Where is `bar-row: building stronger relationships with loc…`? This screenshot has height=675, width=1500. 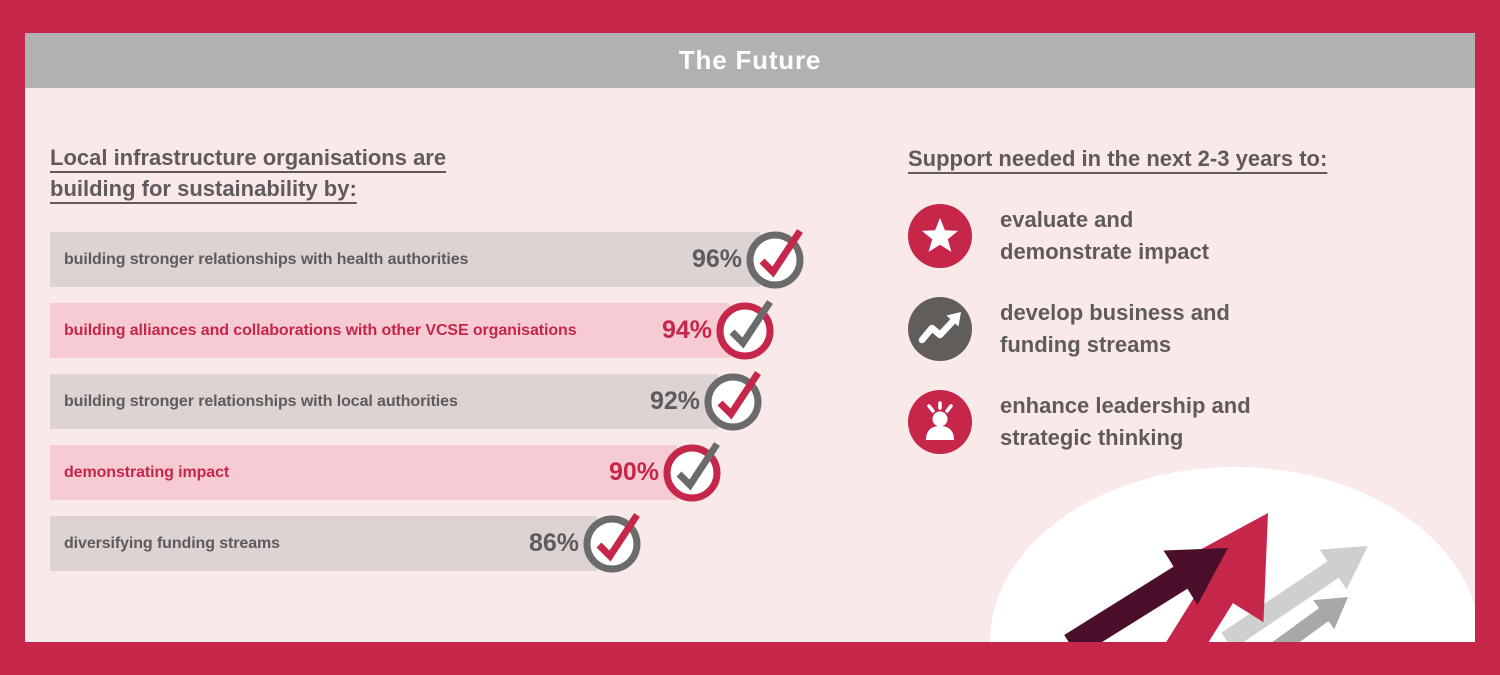 bar-row: building stronger relationships with loc… is located at coordinates (460, 401).